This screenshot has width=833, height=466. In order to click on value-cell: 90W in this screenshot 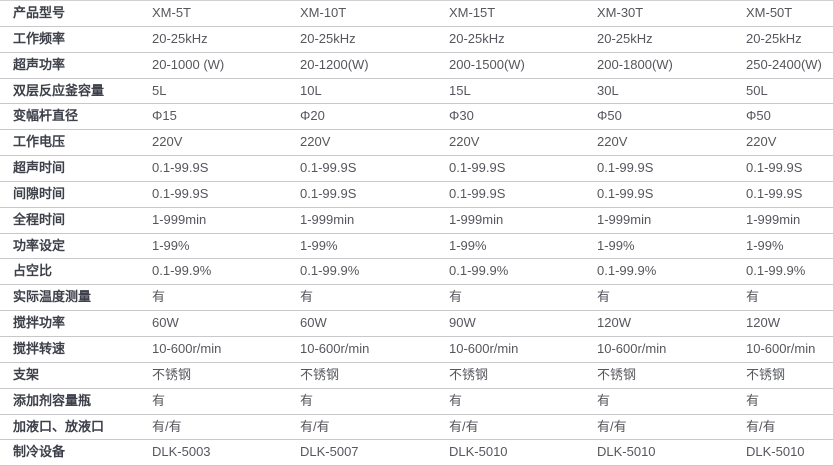, I will do `click(510, 323)`.